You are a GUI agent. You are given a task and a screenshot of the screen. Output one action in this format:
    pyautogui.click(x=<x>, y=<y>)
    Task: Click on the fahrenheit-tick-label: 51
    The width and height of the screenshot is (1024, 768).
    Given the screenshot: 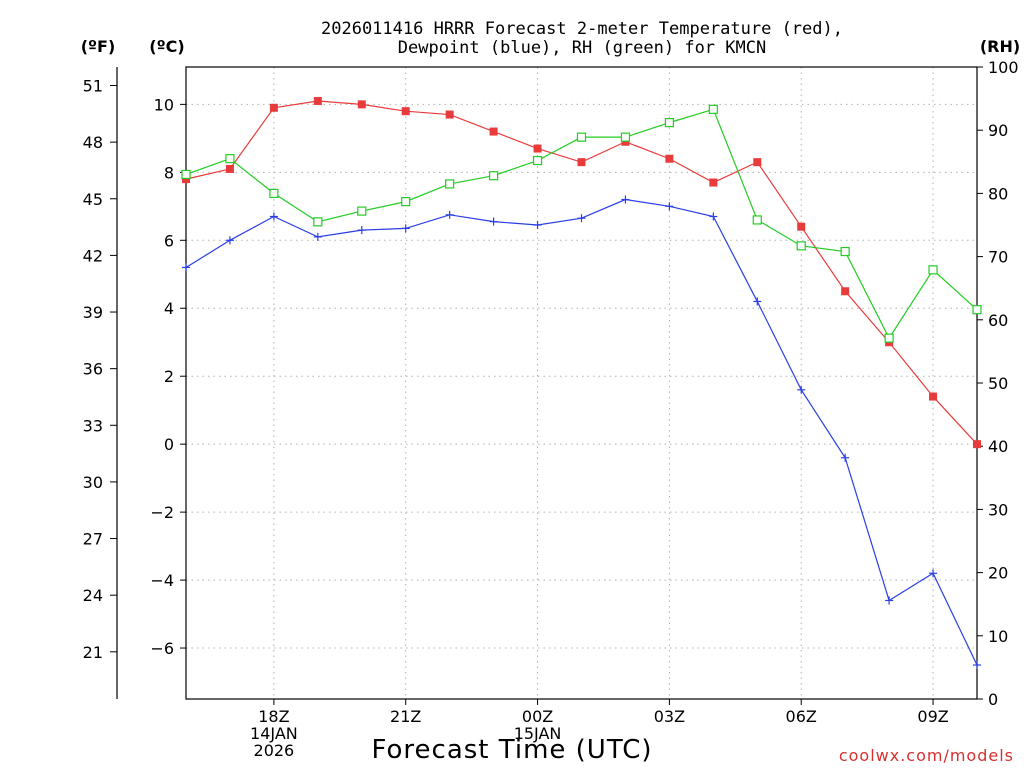 What is the action you would take?
    pyautogui.click(x=93, y=85)
    